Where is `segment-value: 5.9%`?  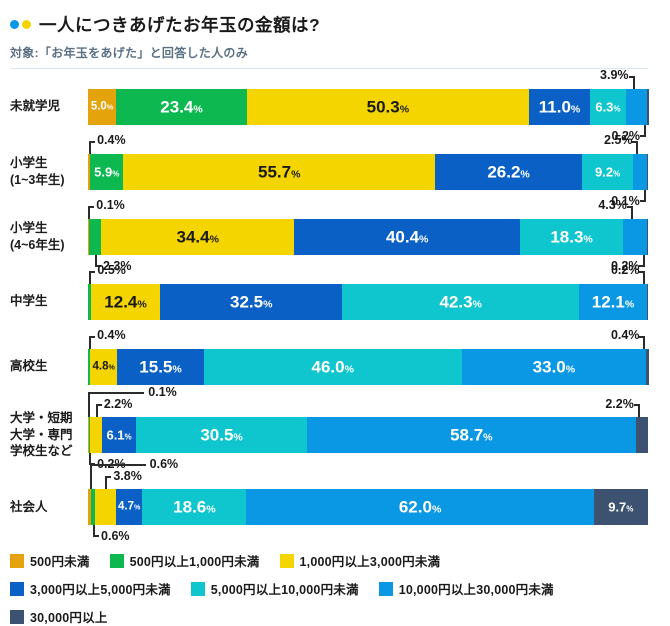 segment-value: 5.9% is located at coordinates (107, 171).